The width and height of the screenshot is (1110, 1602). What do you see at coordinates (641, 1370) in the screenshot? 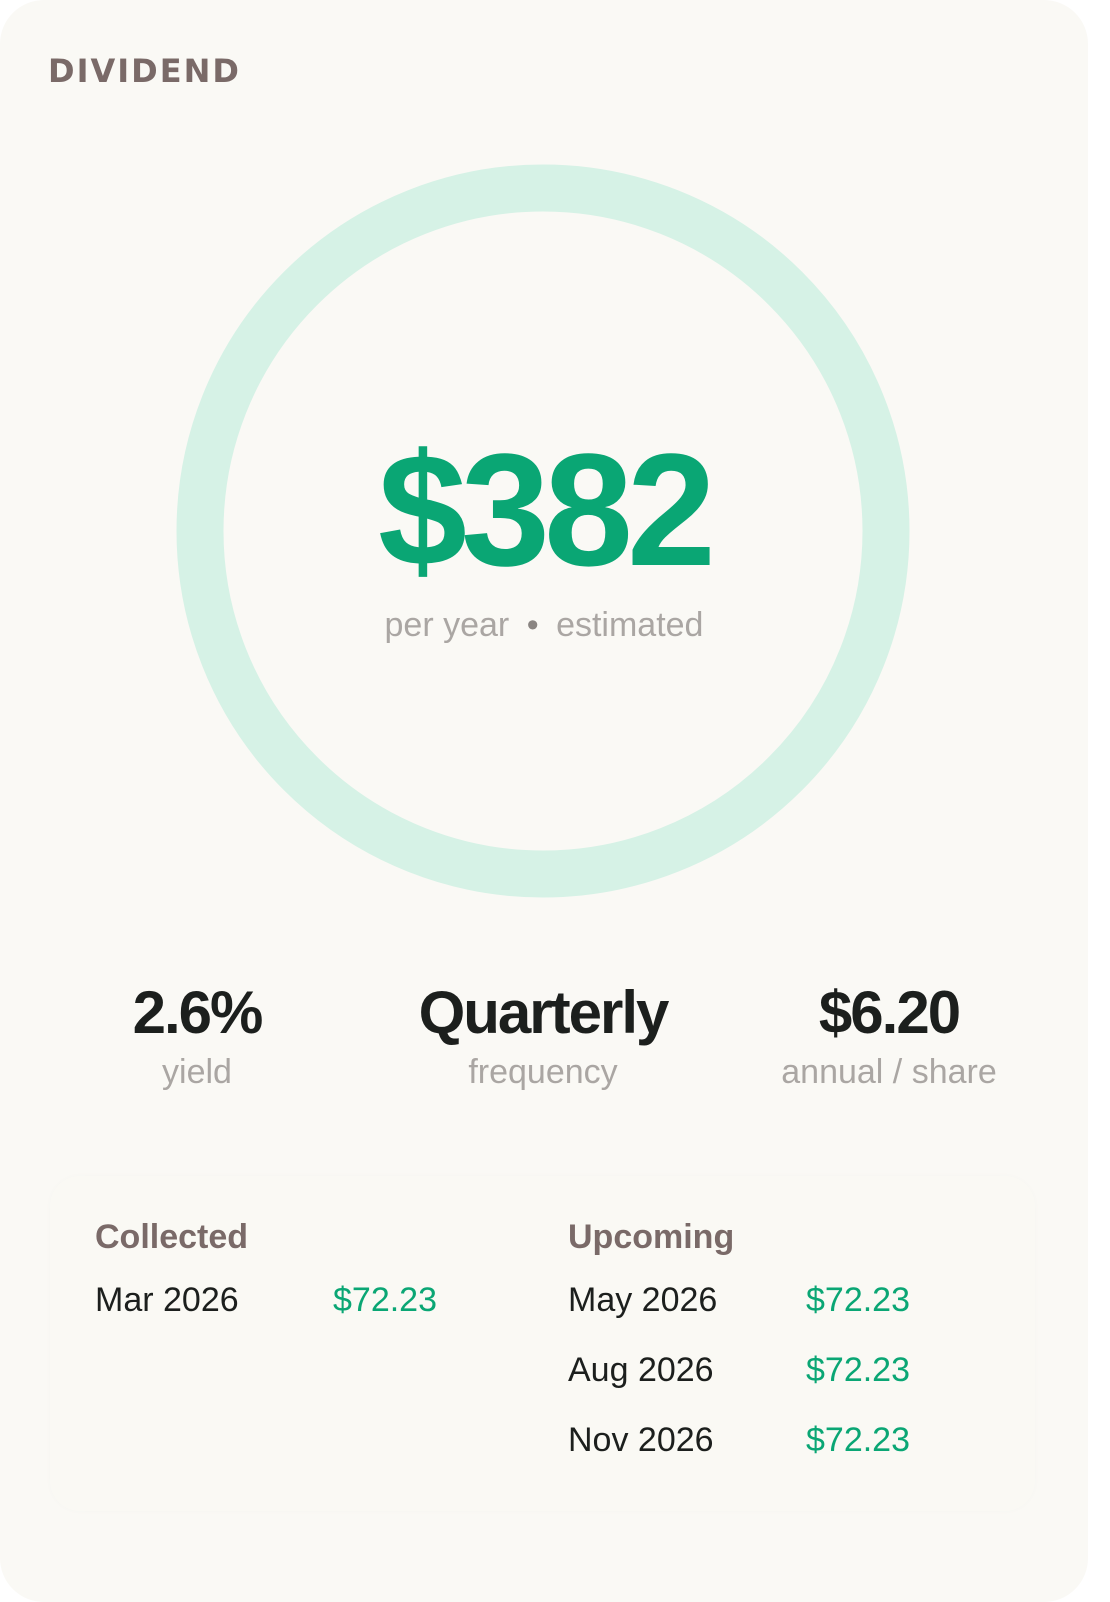
I see `payment-date: Aug 2026` at bounding box center [641, 1370].